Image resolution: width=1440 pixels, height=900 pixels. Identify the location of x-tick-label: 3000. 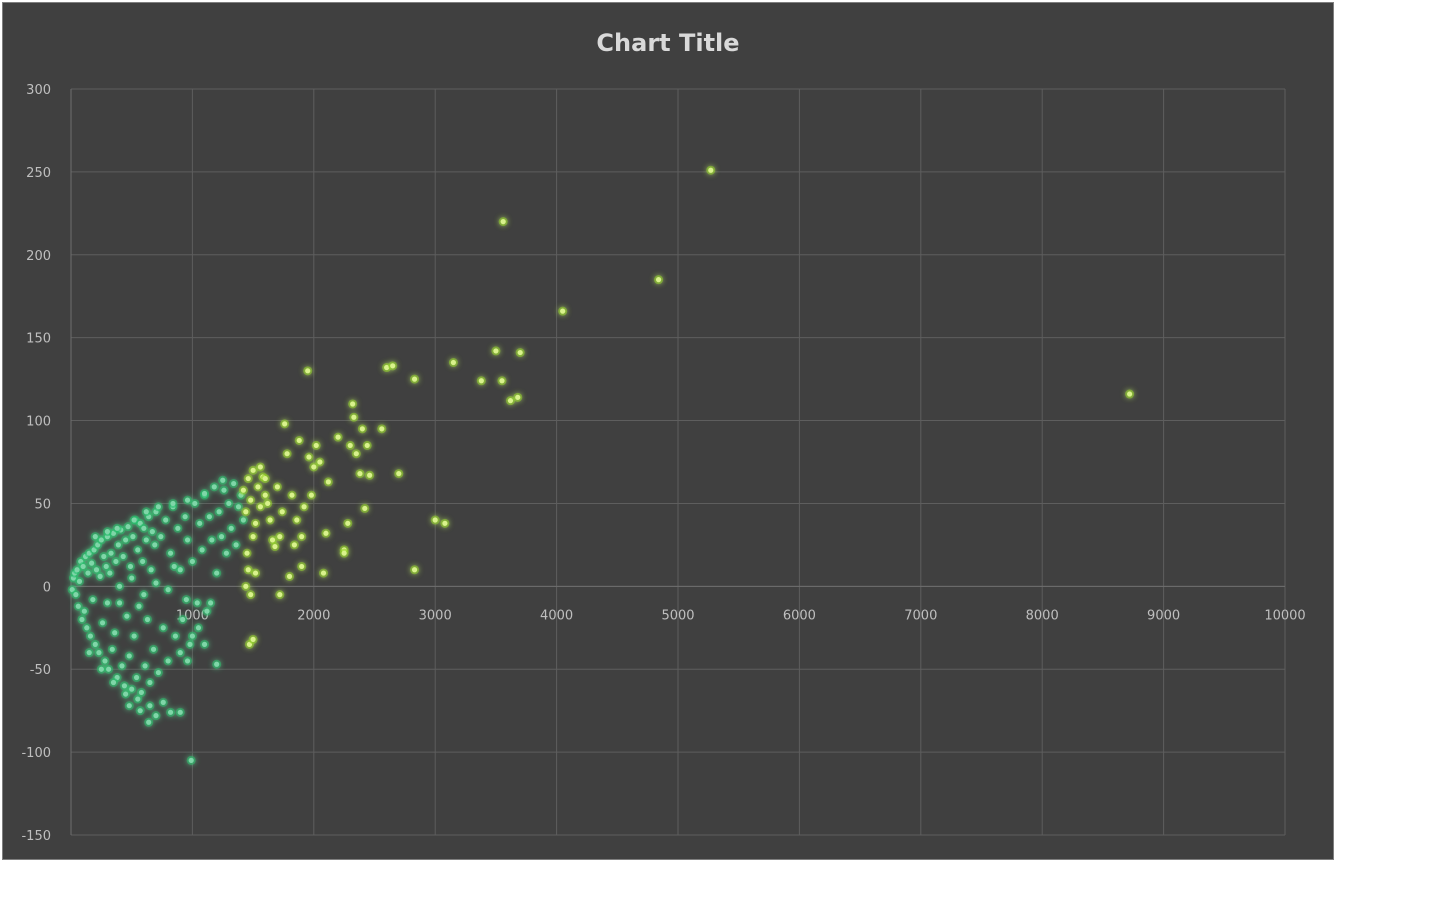
(435, 615).